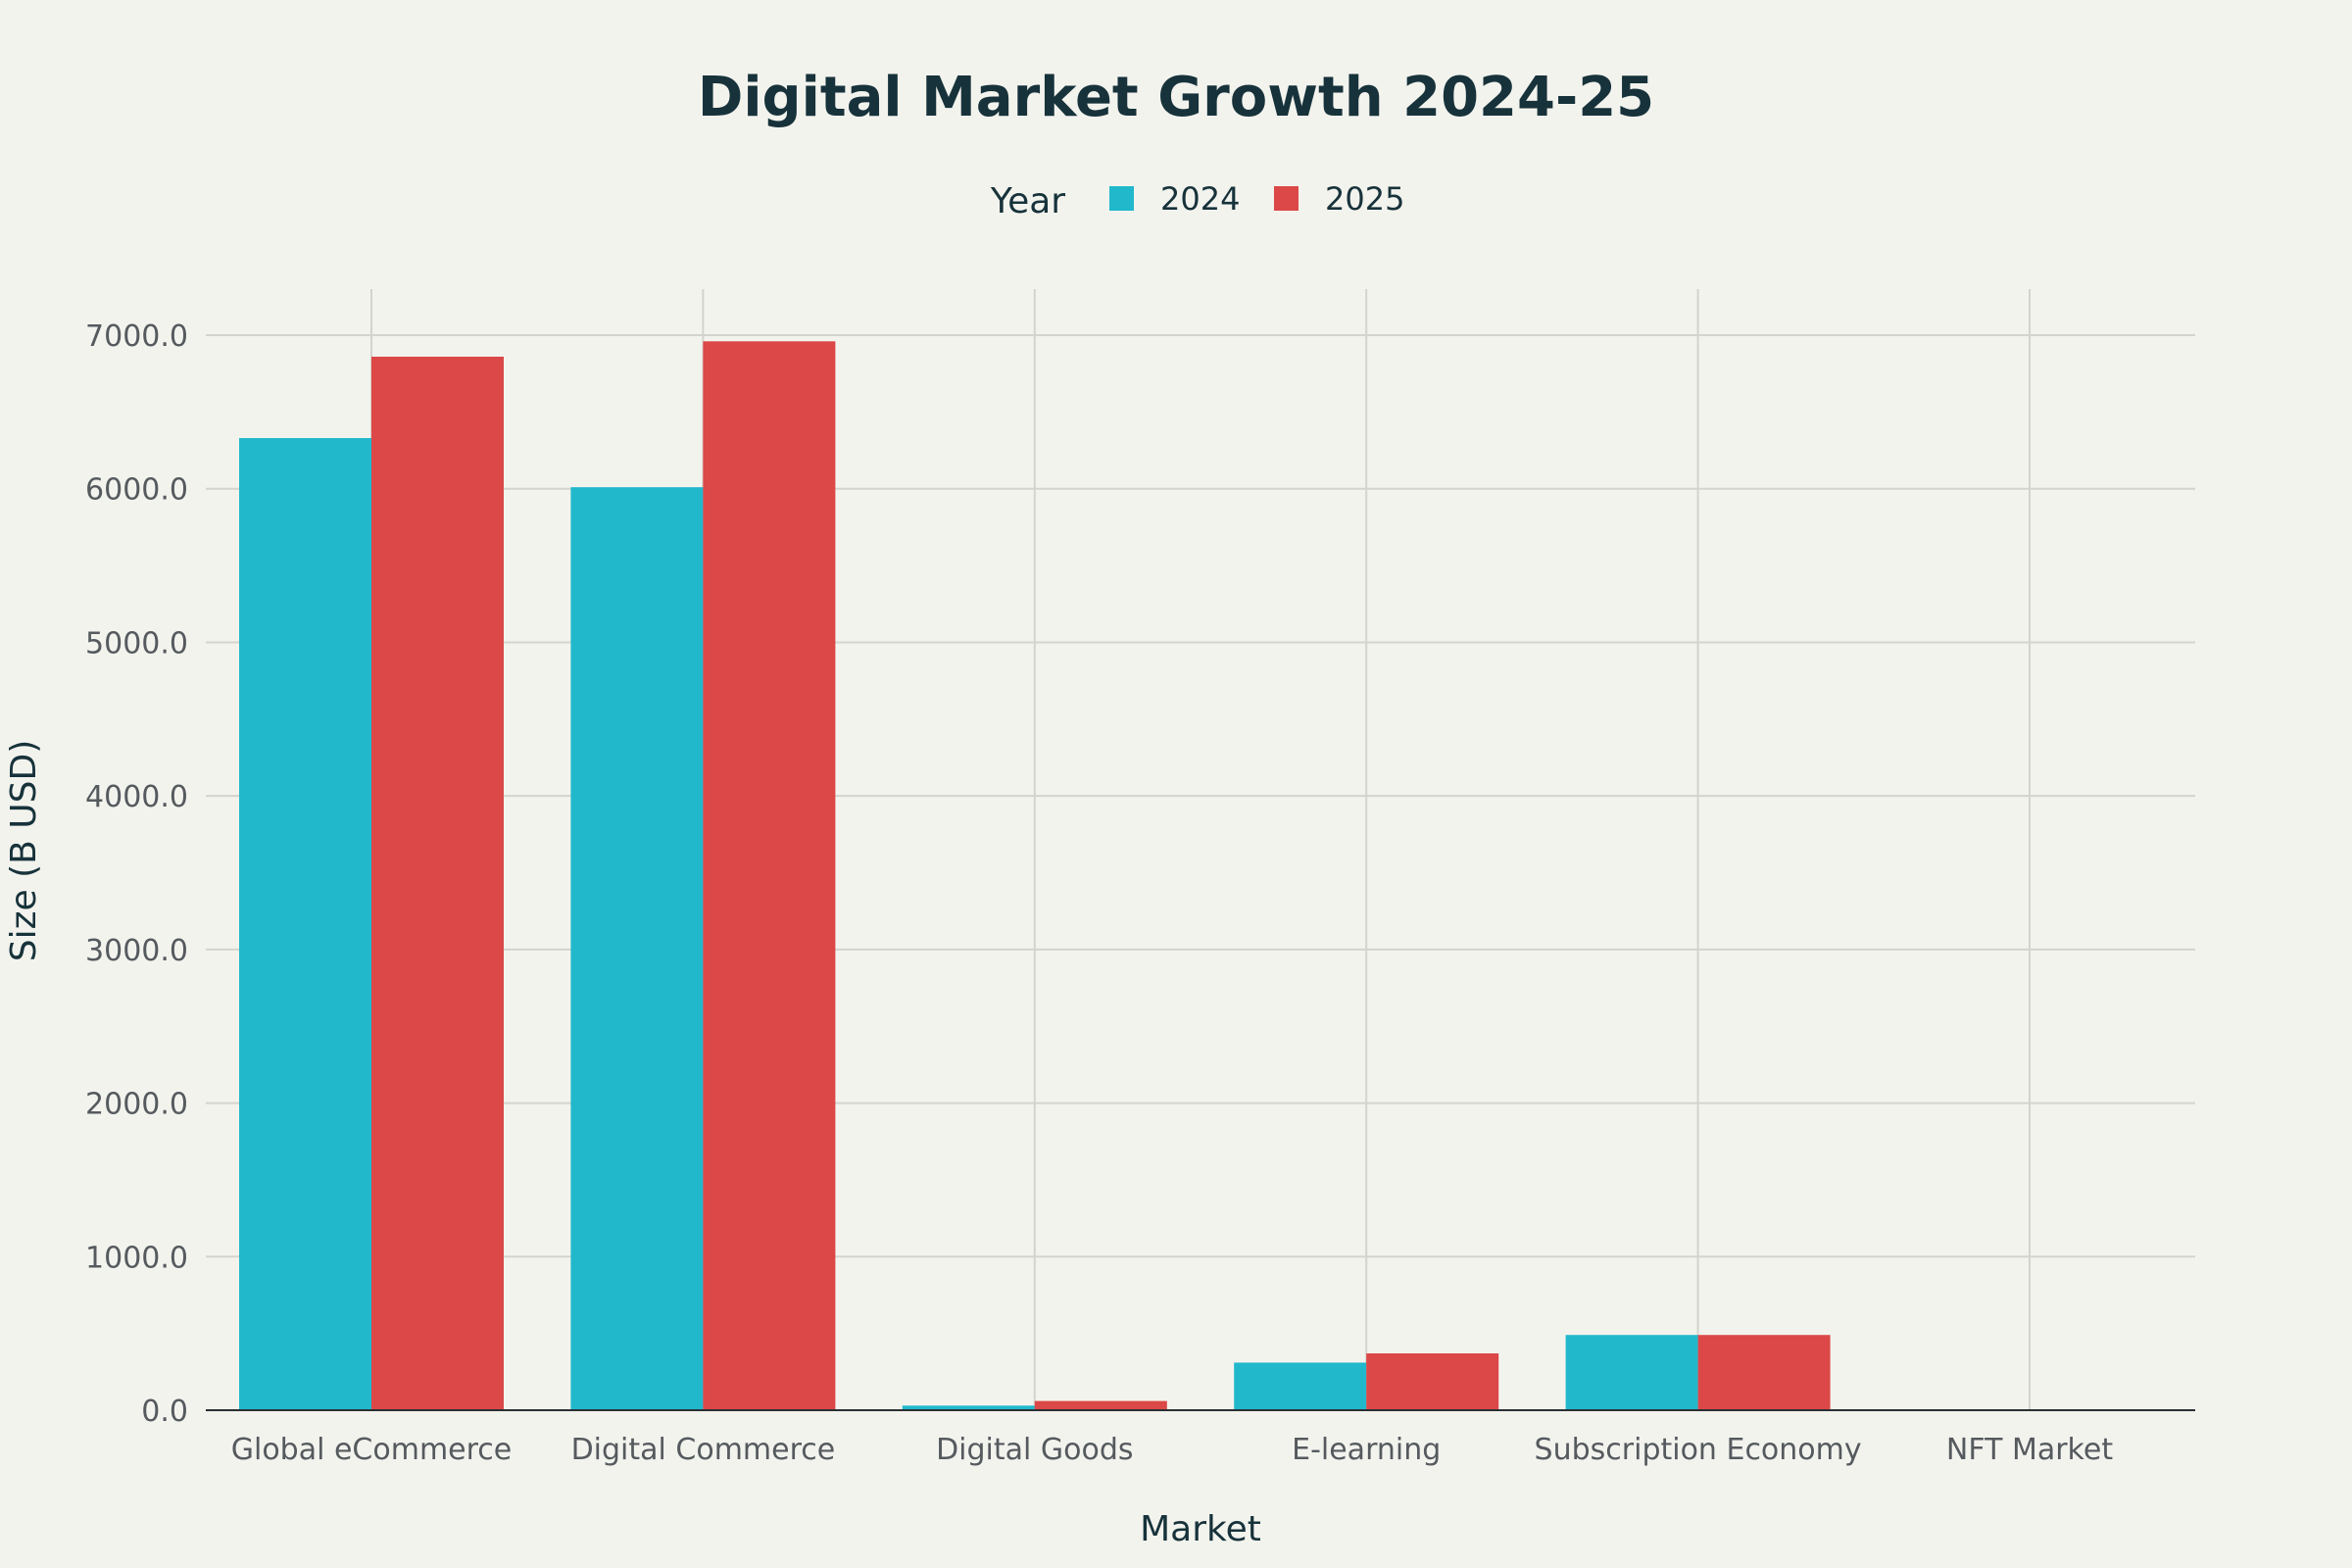  I want to click on x-axis-title: Market, so click(1200, 1529).